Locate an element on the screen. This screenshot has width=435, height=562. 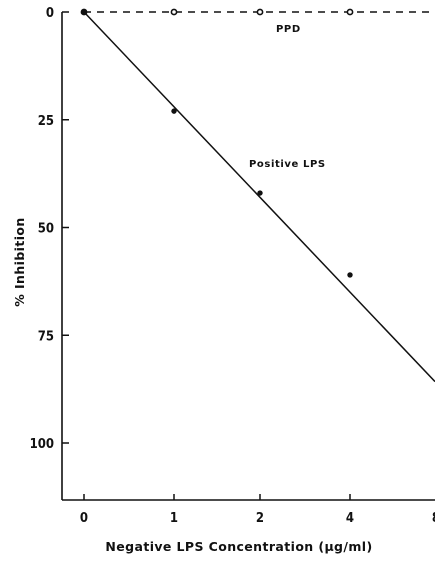
y-tick-label: 75 is located at coordinates (46, 336).